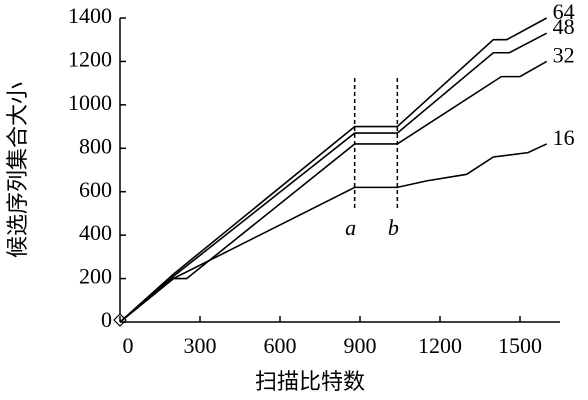 This screenshot has width=588, height=400. What do you see at coordinates (564, 12) in the screenshot?
I see `series-label: 64` at bounding box center [564, 12].